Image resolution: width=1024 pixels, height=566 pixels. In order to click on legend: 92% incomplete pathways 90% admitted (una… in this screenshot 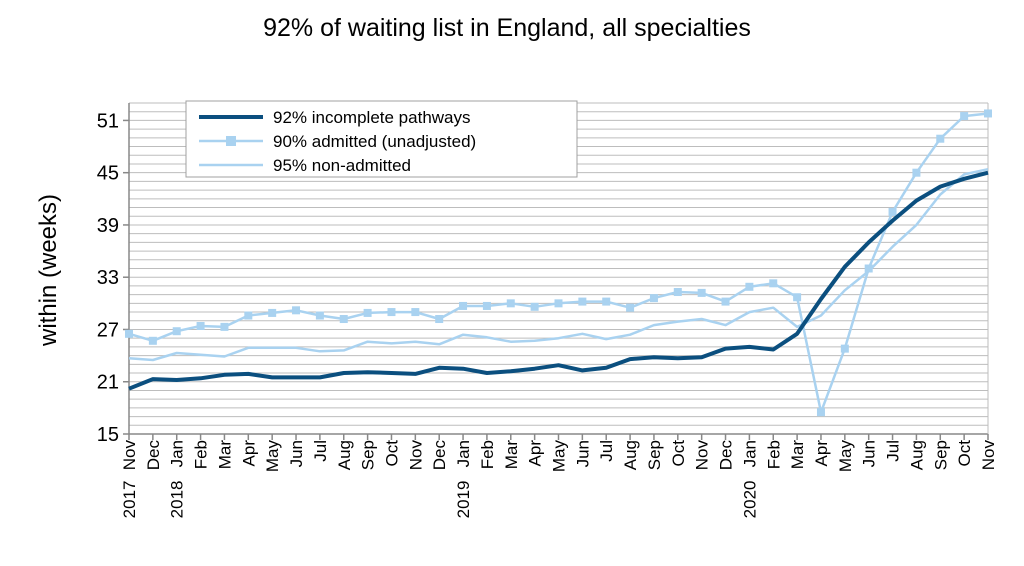, I will do `click(381, 139)`.